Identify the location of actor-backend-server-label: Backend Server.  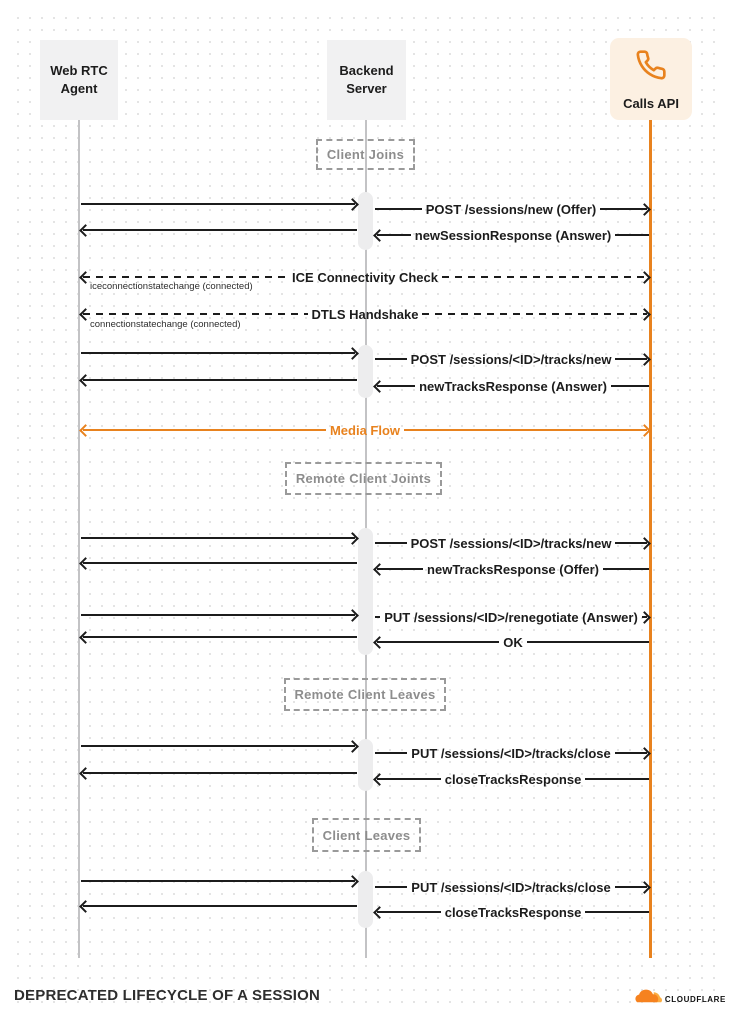
(366, 79).